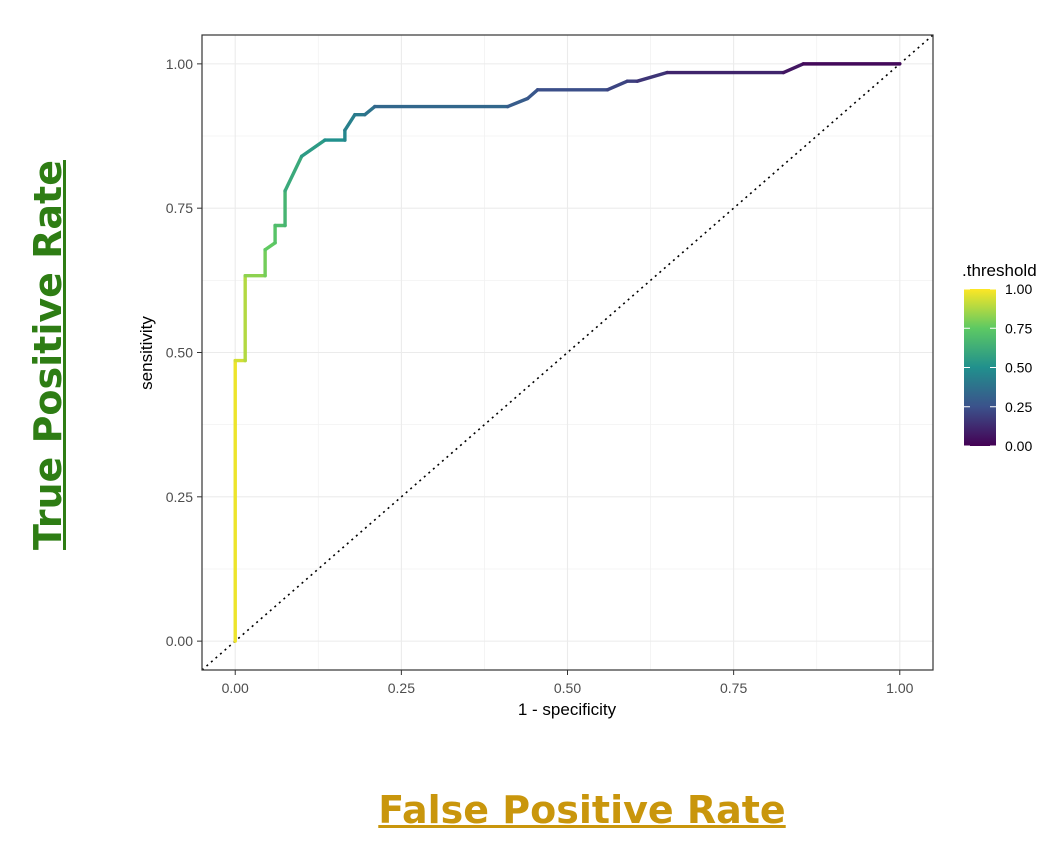 The height and width of the screenshot is (845, 1054). Describe the element at coordinates (567, 709) in the screenshot. I see `x-axis-title: 1 - specificity` at that location.